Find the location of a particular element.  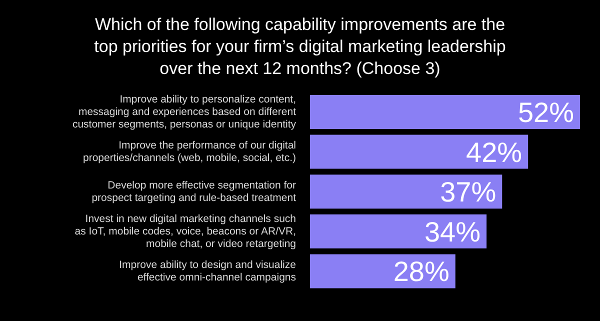

y-tick-label: Develop more effective segmentation for prospect targeting and rule-based treatment is located at coordinates (194, 191).